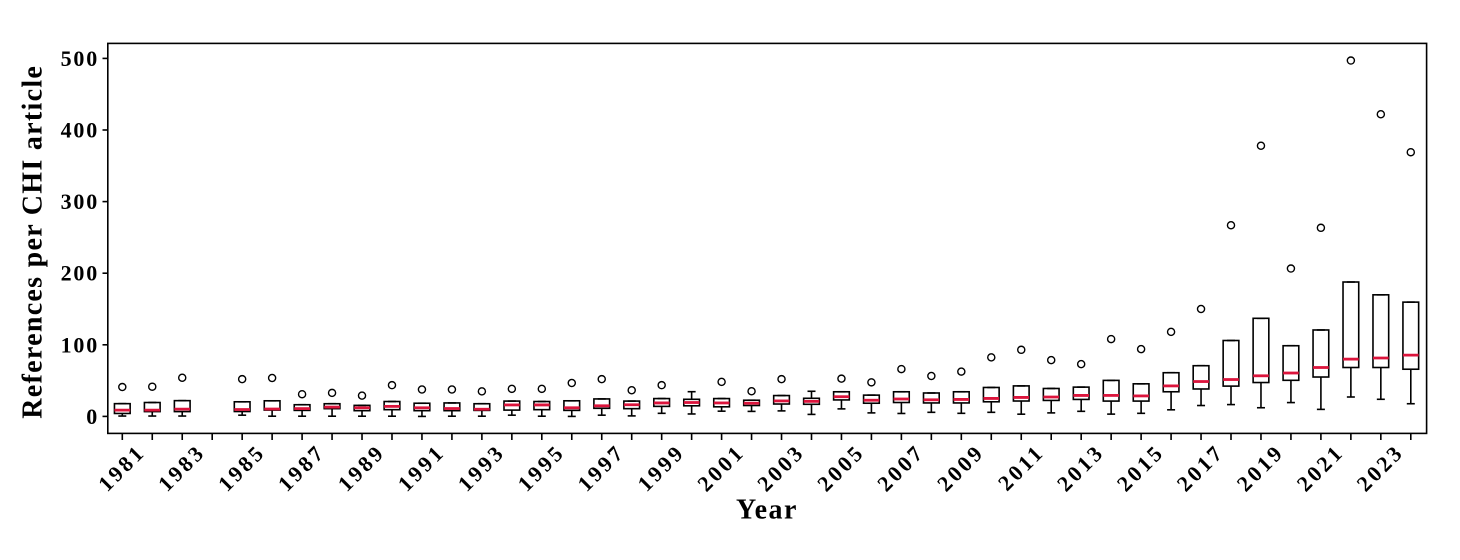  What do you see at coordinates (33, 242) in the screenshot?
I see `svg-text: References per CHI article` at bounding box center [33, 242].